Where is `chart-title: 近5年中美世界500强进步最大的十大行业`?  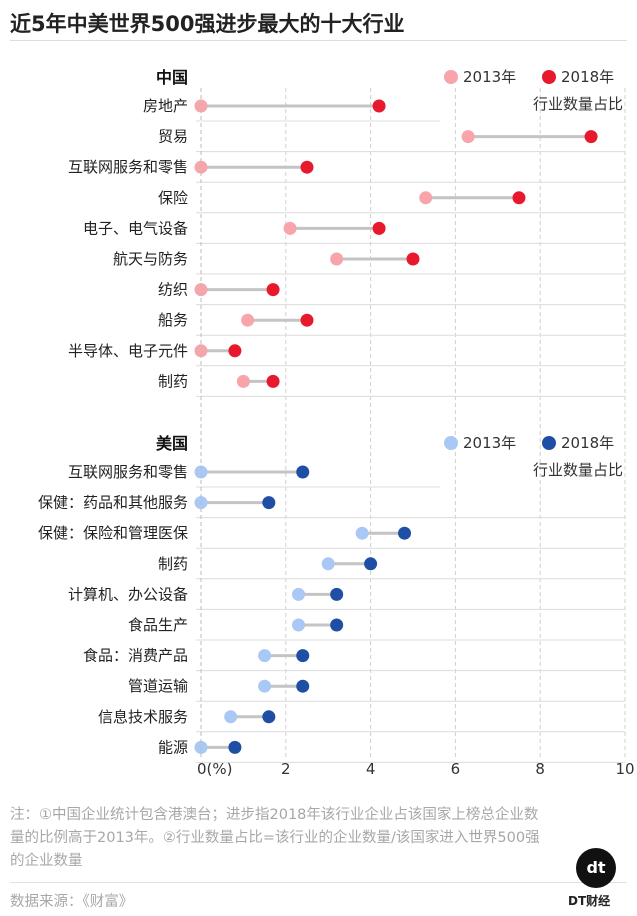 chart-title: 近5年中美世界500强进步最大的十大行业 is located at coordinates (207, 24).